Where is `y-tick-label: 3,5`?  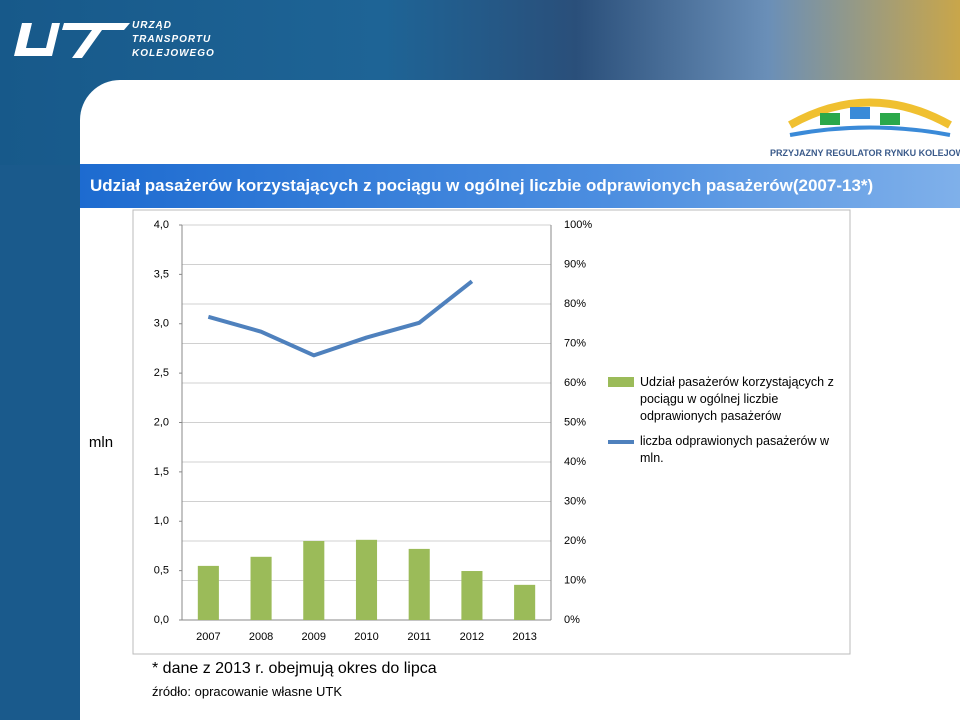 y-tick-label: 3,5 is located at coordinates (161, 274).